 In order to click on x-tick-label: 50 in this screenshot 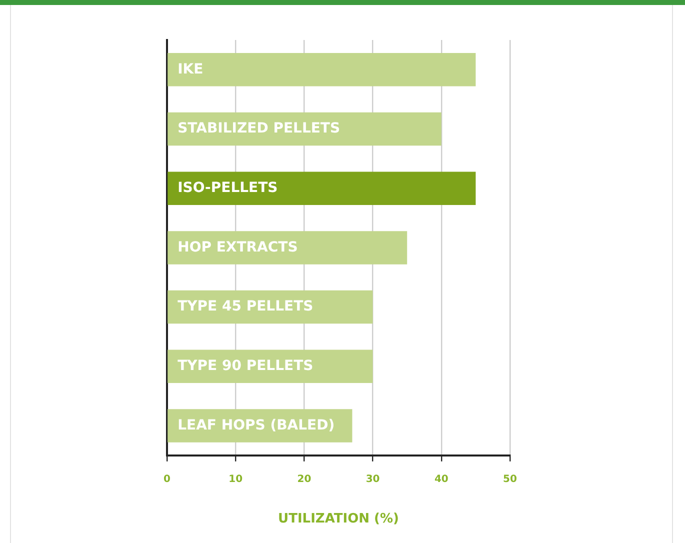, I will do `click(510, 479)`.